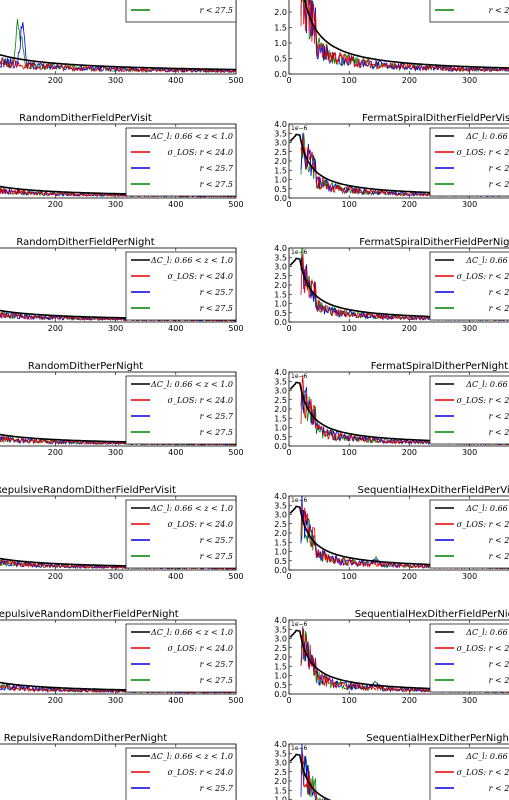 This screenshot has height=800, width=509. Describe the element at coordinates (299, 500) in the screenshot. I see `y-scale-label: 1e−6` at that location.